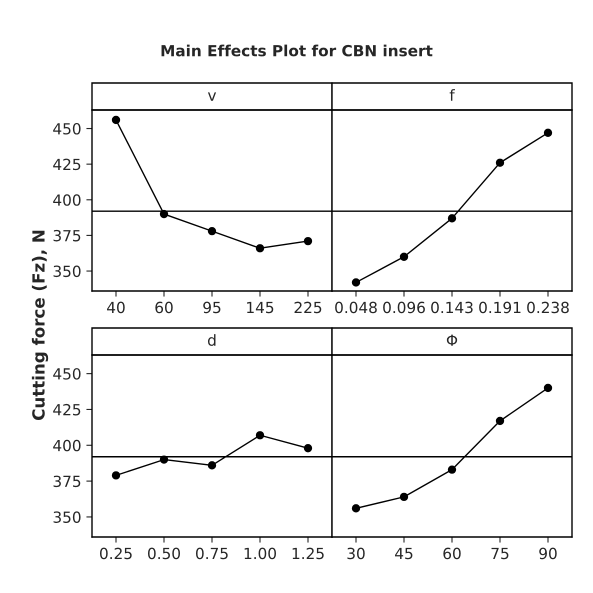 Image resolution: width=593 pixels, height=593 pixels. Describe the element at coordinates (403, 554) in the screenshot. I see `x-tick-label: 45` at that location.